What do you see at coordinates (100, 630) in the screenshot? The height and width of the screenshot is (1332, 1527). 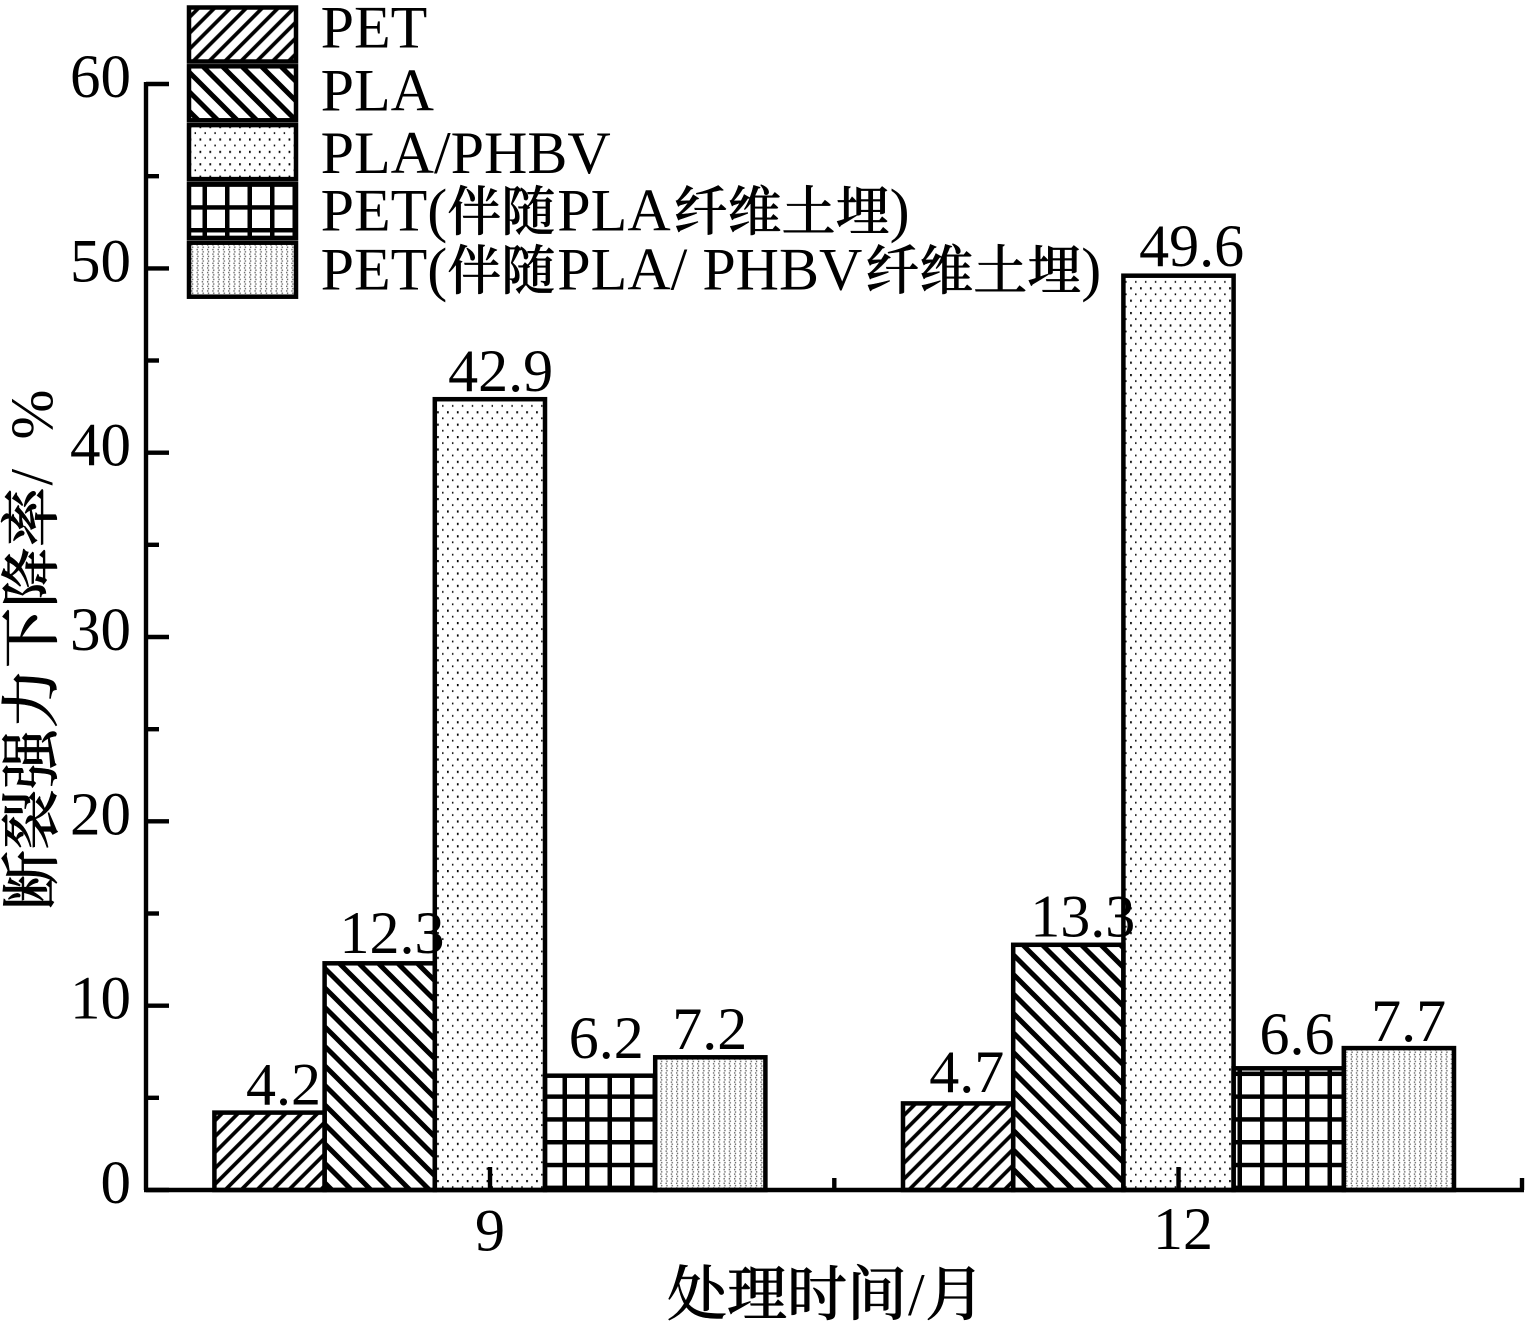 I see `svg-text: 30` at bounding box center [100, 630].